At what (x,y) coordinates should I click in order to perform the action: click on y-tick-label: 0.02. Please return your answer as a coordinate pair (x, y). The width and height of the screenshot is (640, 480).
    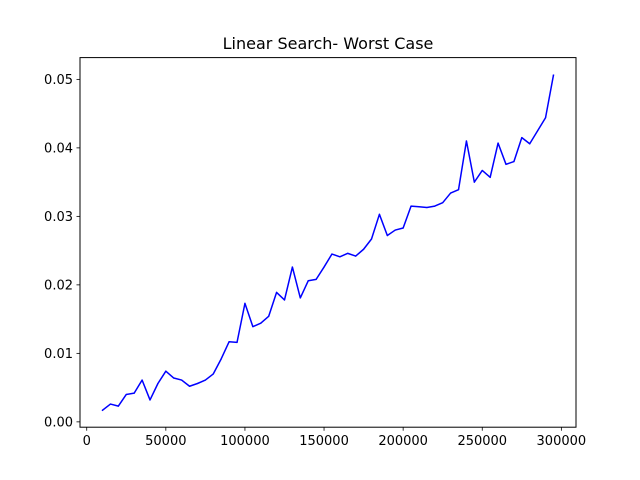
    Looking at the image, I should click on (58, 285).